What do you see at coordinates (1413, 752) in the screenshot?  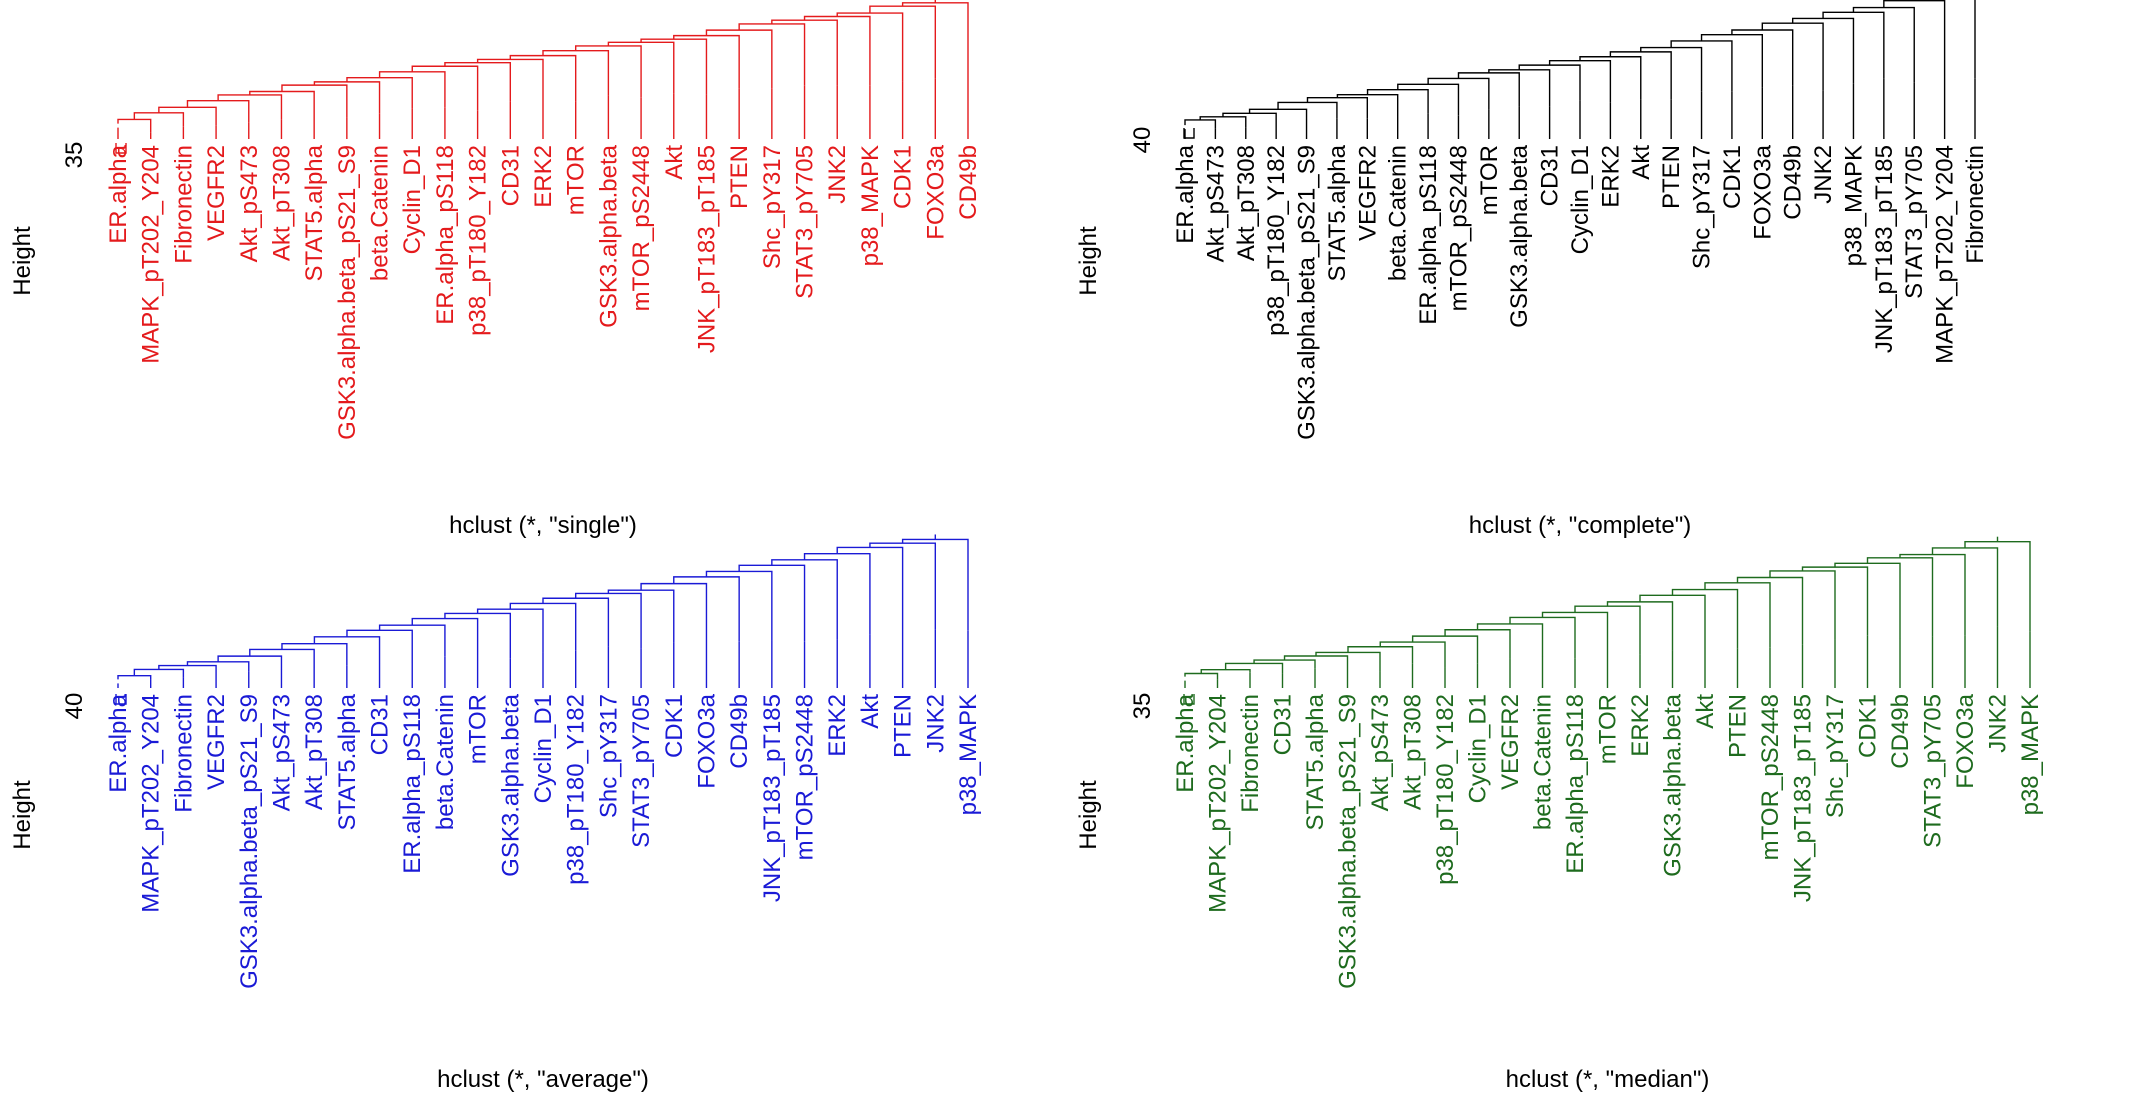 I see `leaf-label: Akt_pT308` at bounding box center [1413, 752].